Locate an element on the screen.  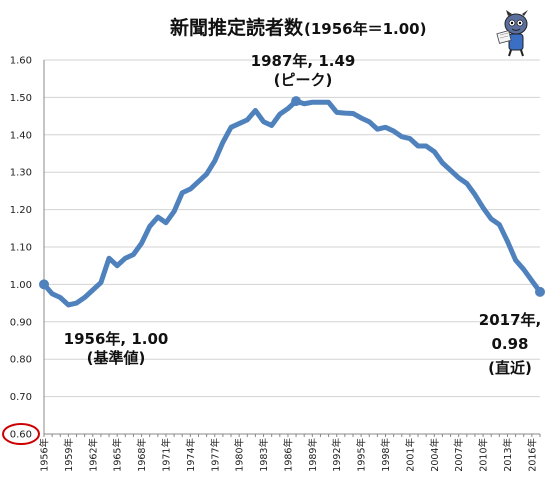
x-tick-label: 1983年 is located at coordinates (264, 455).